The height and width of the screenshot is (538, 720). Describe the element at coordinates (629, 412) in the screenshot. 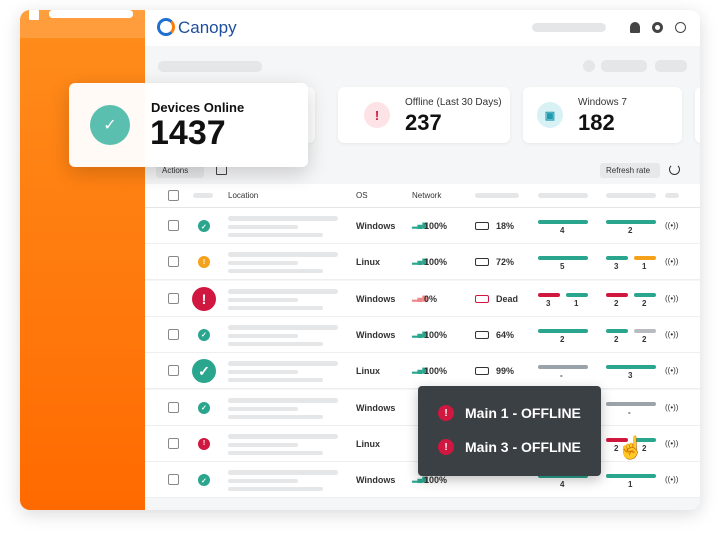

I see `usage-label: -` at that location.